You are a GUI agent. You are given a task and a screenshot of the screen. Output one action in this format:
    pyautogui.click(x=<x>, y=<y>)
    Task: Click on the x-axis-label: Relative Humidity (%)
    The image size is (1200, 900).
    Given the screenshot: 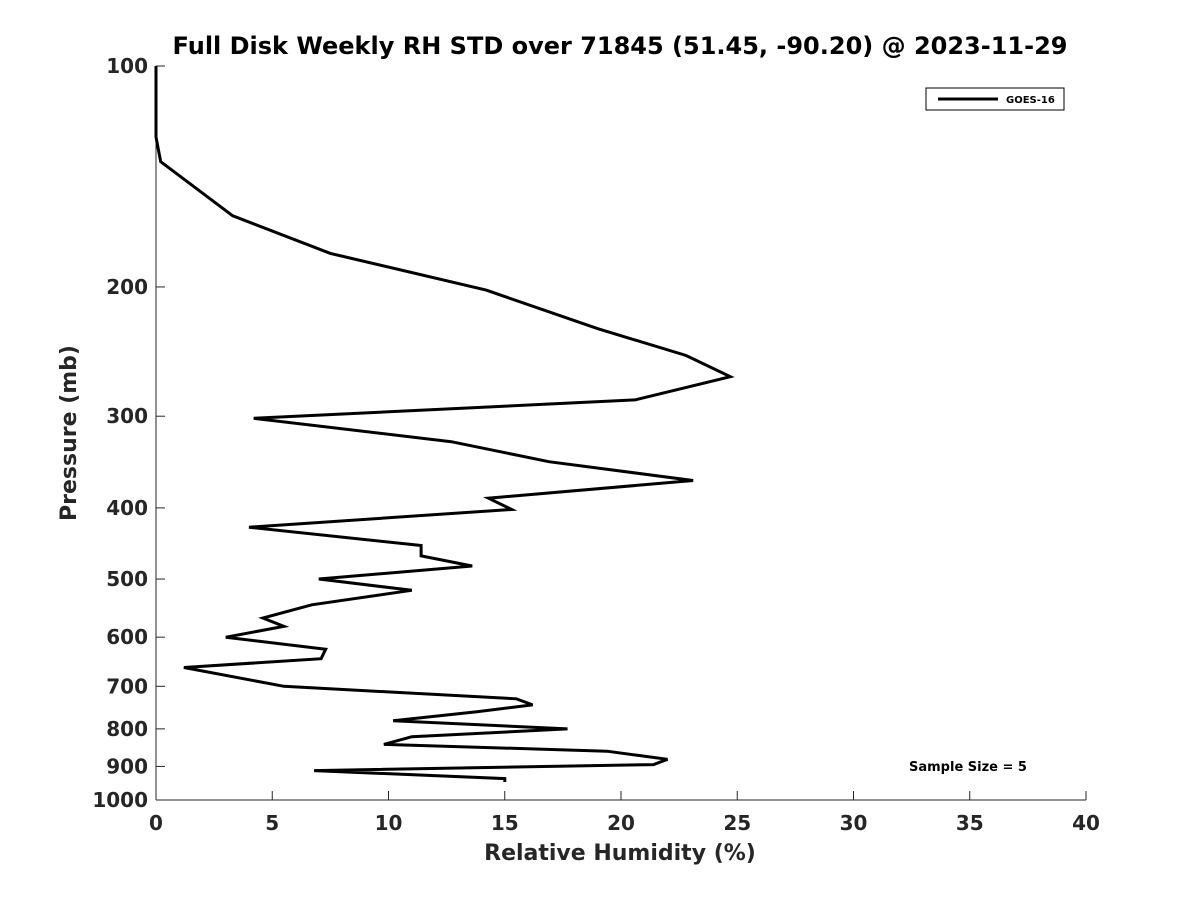 What is the action you would take?
    pyautogui.click(x=620, y=853)
    